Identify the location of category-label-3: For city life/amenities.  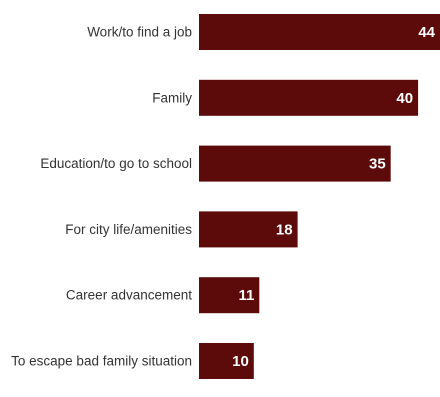
(128, 229).